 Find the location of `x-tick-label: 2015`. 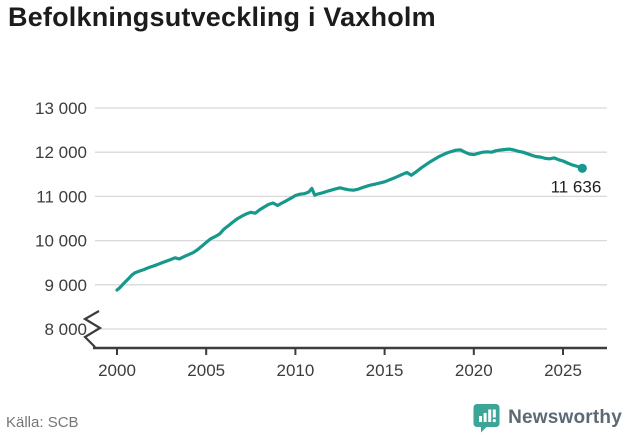

x-tick-label: 2015 is located at coordinates (385, 370).